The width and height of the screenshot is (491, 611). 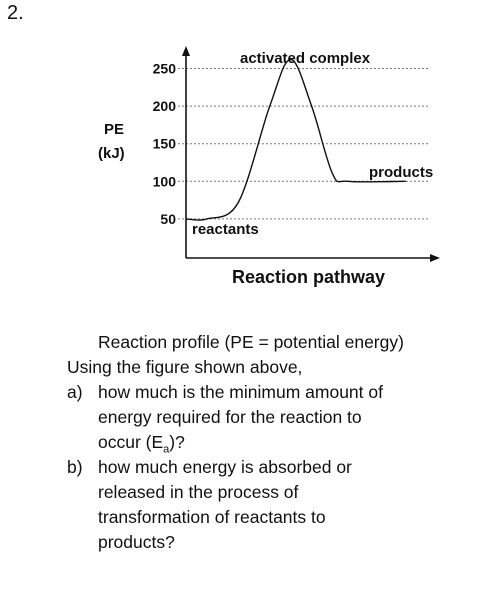 I want to click on activated-complex-label: activated complex, so click(x=305, y=58).